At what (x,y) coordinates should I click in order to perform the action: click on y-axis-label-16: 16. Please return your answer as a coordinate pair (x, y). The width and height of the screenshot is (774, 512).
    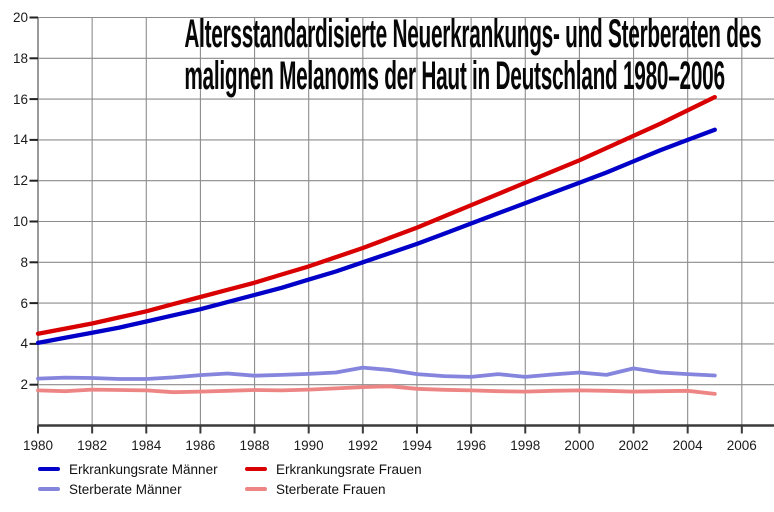
    Looking at the image, I should click on (20, 99).